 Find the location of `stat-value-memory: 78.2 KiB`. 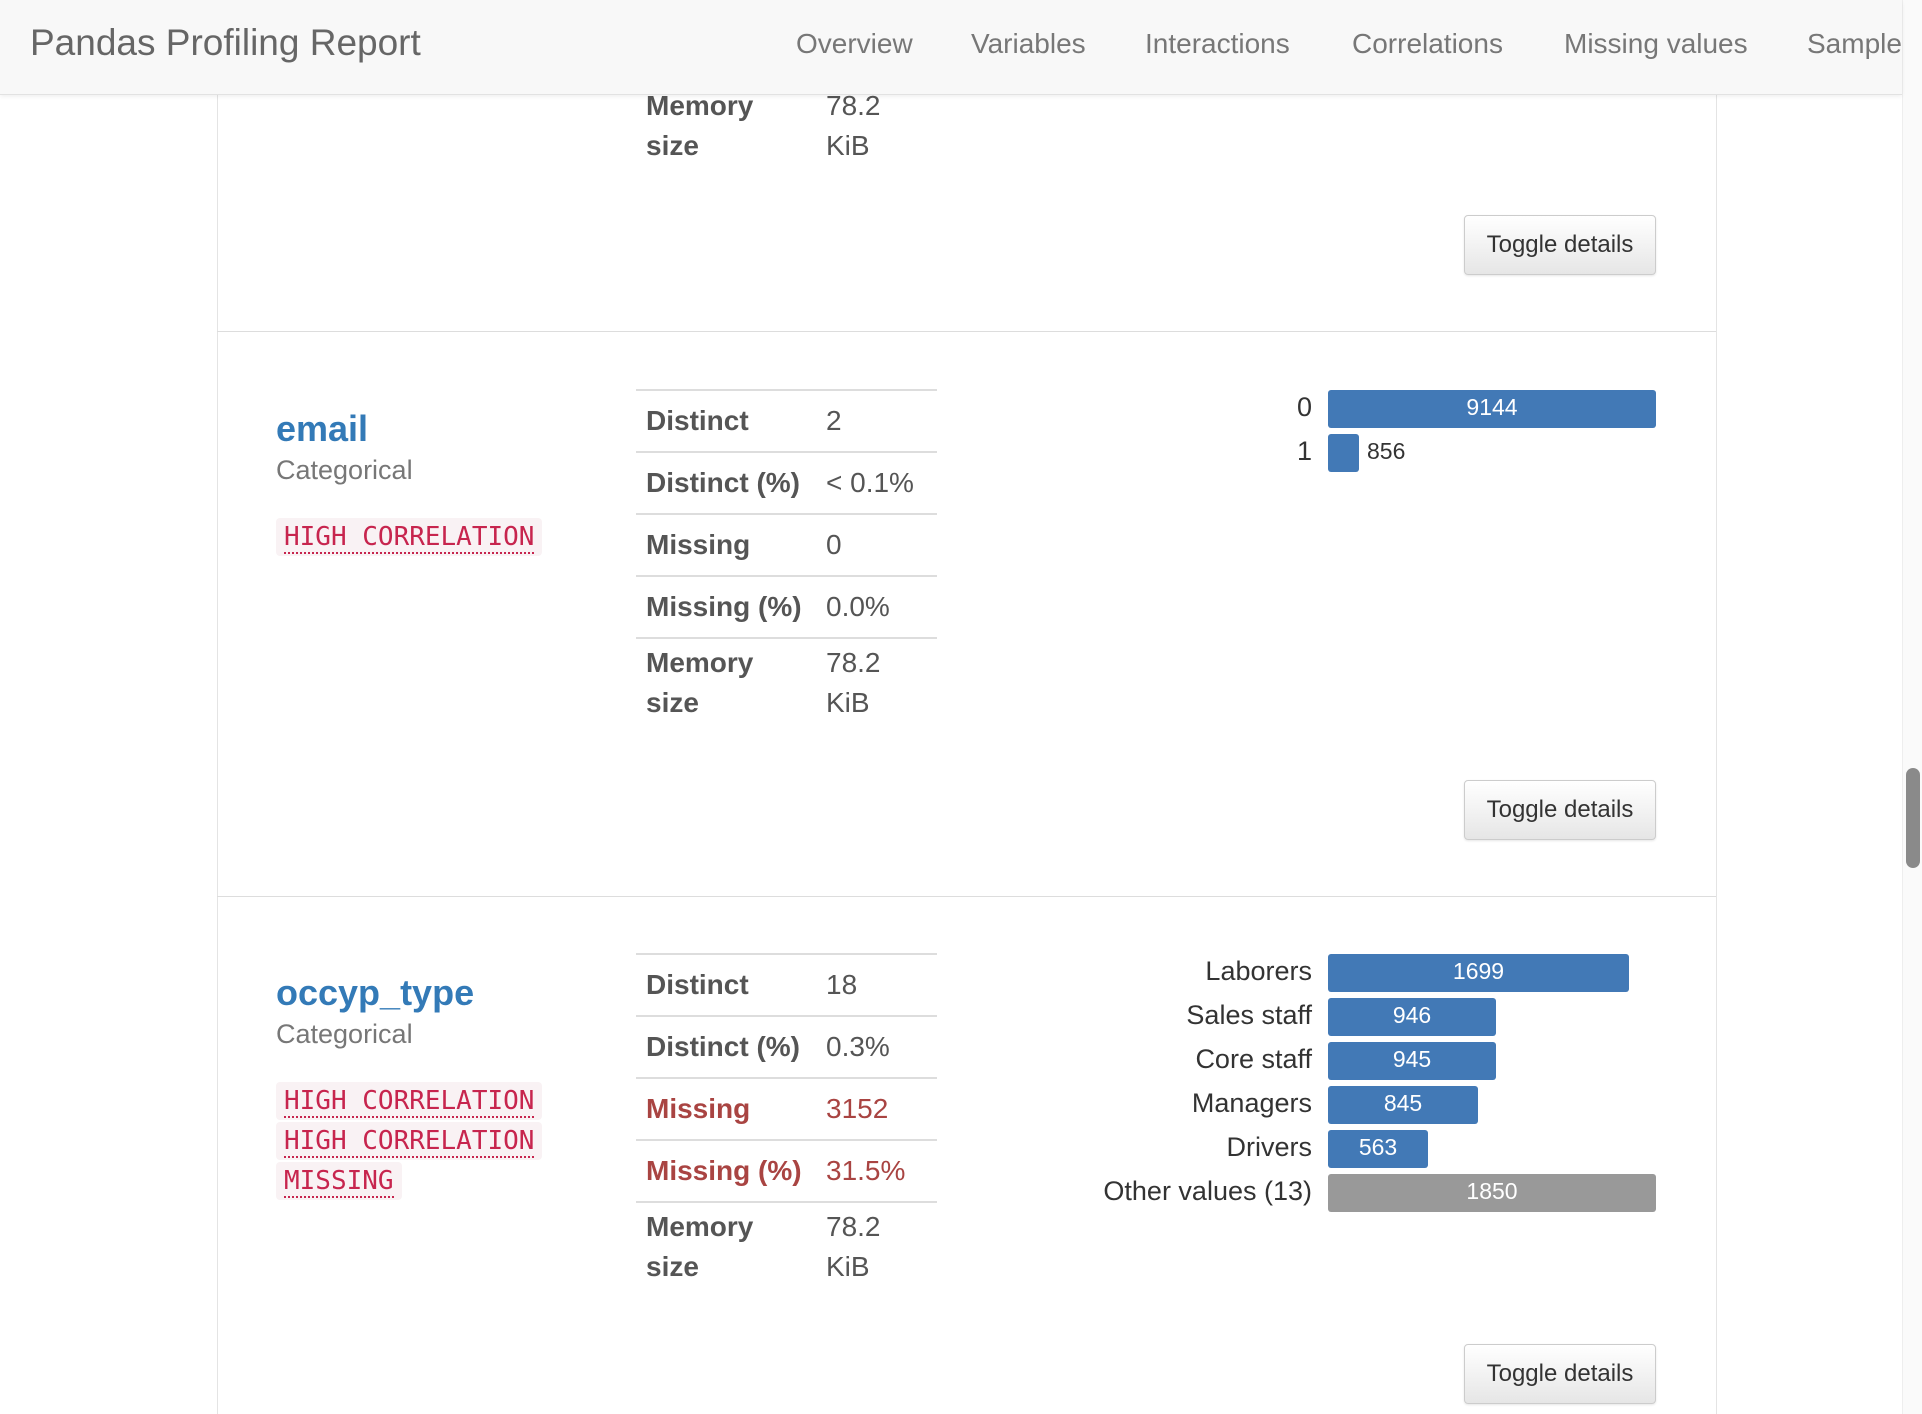

stat-value-memory: 78.2 KiB is located at coordinates (853, 125).